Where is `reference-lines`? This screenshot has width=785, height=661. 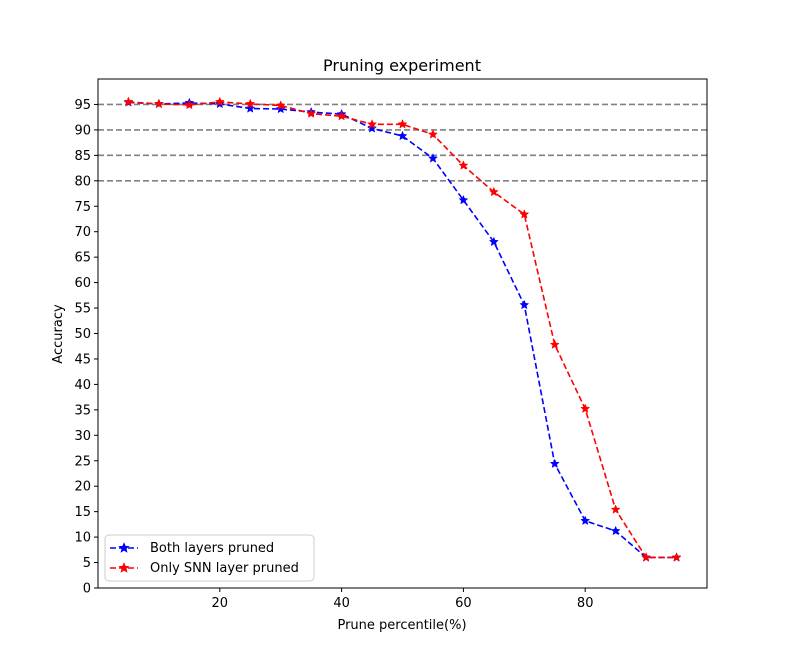
reference-lines is located at coordinates (402, 142).